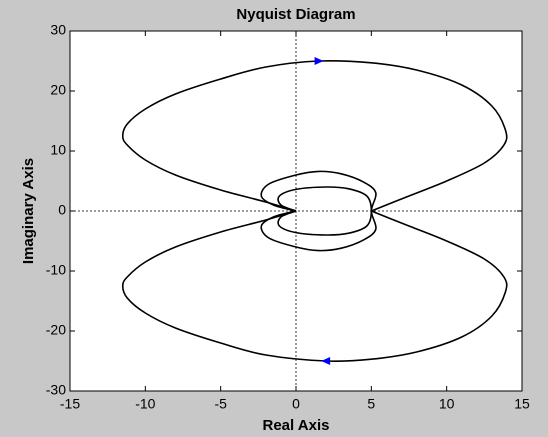 The image size is (548, 437). Describe the element at coordinates (145, 404) in the screenshot. I see `x-tick-label: -10` at that location.